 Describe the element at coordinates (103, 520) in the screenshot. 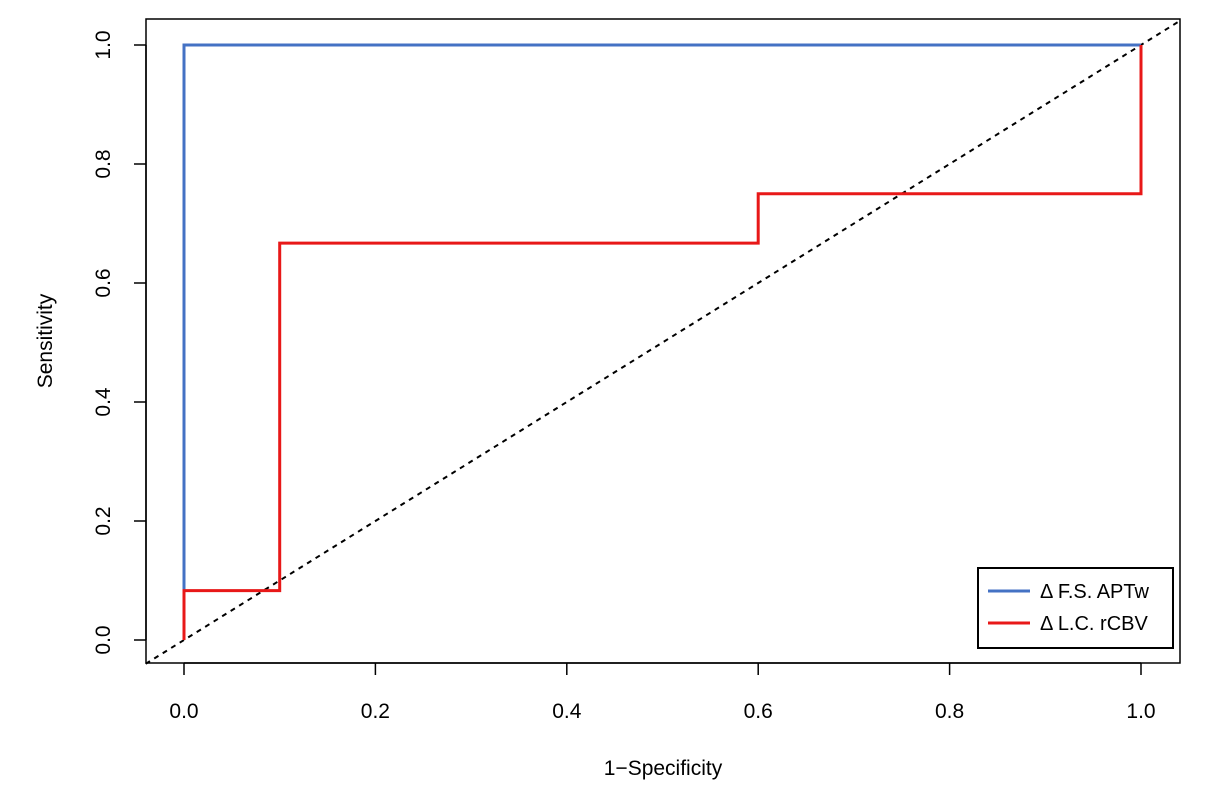

I see `y-tick-label: 0.2` at that location.